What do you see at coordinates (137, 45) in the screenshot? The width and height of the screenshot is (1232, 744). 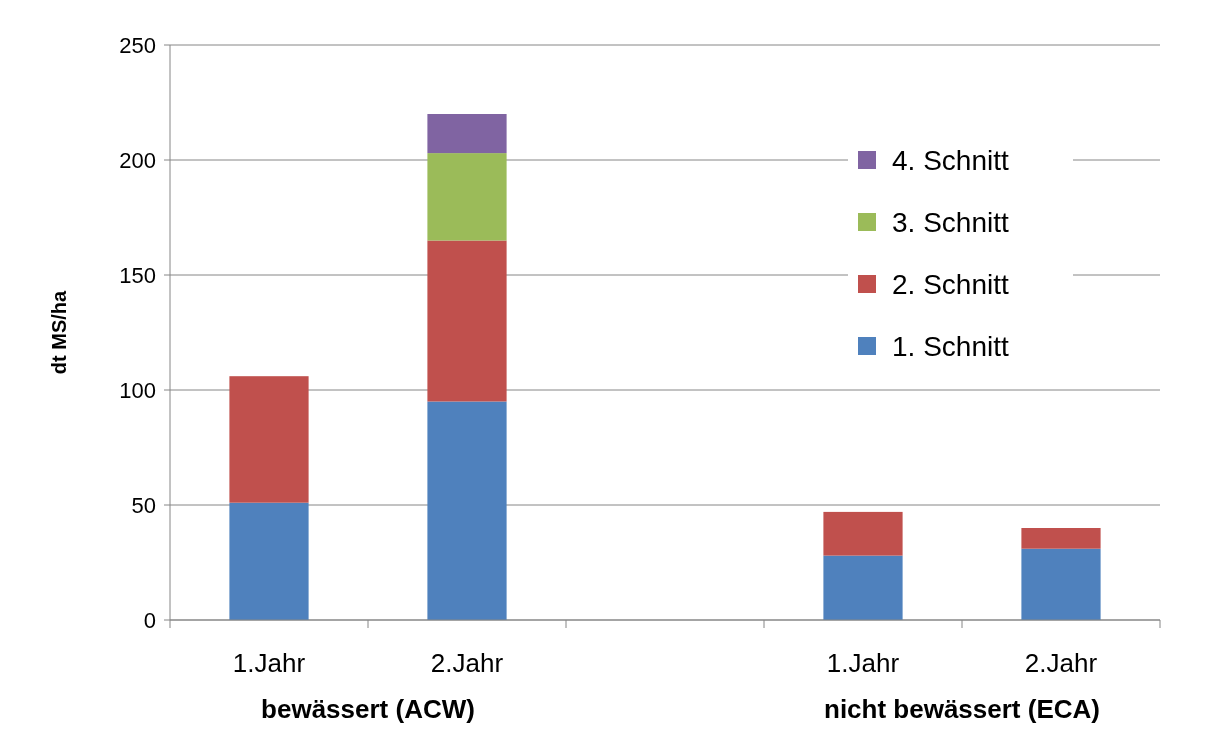 I see `y-tick-label: 250` at bounding box center [137, 45].